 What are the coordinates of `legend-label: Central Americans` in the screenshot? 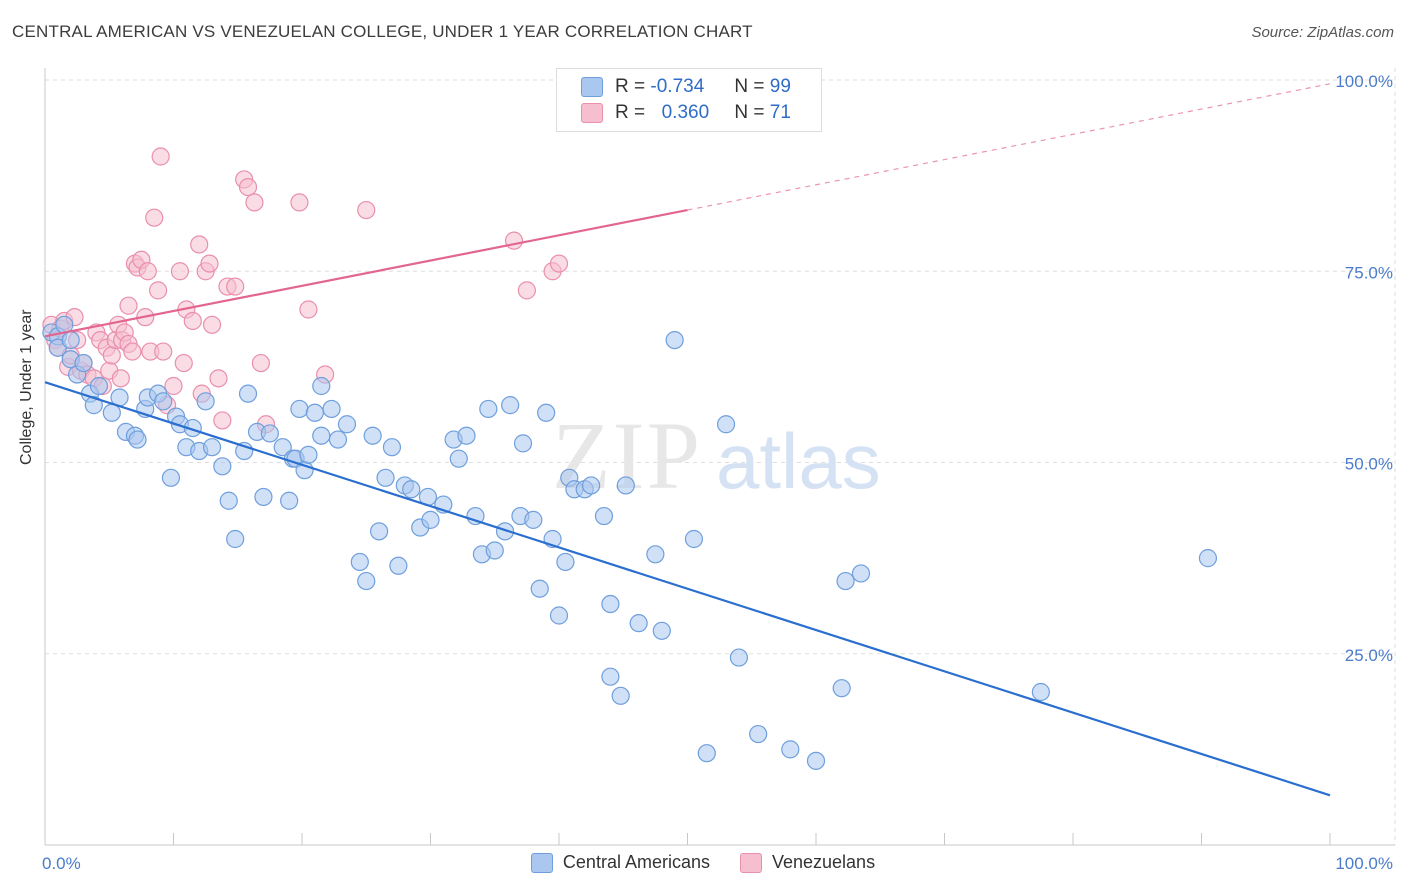 It's located at (636, 862).